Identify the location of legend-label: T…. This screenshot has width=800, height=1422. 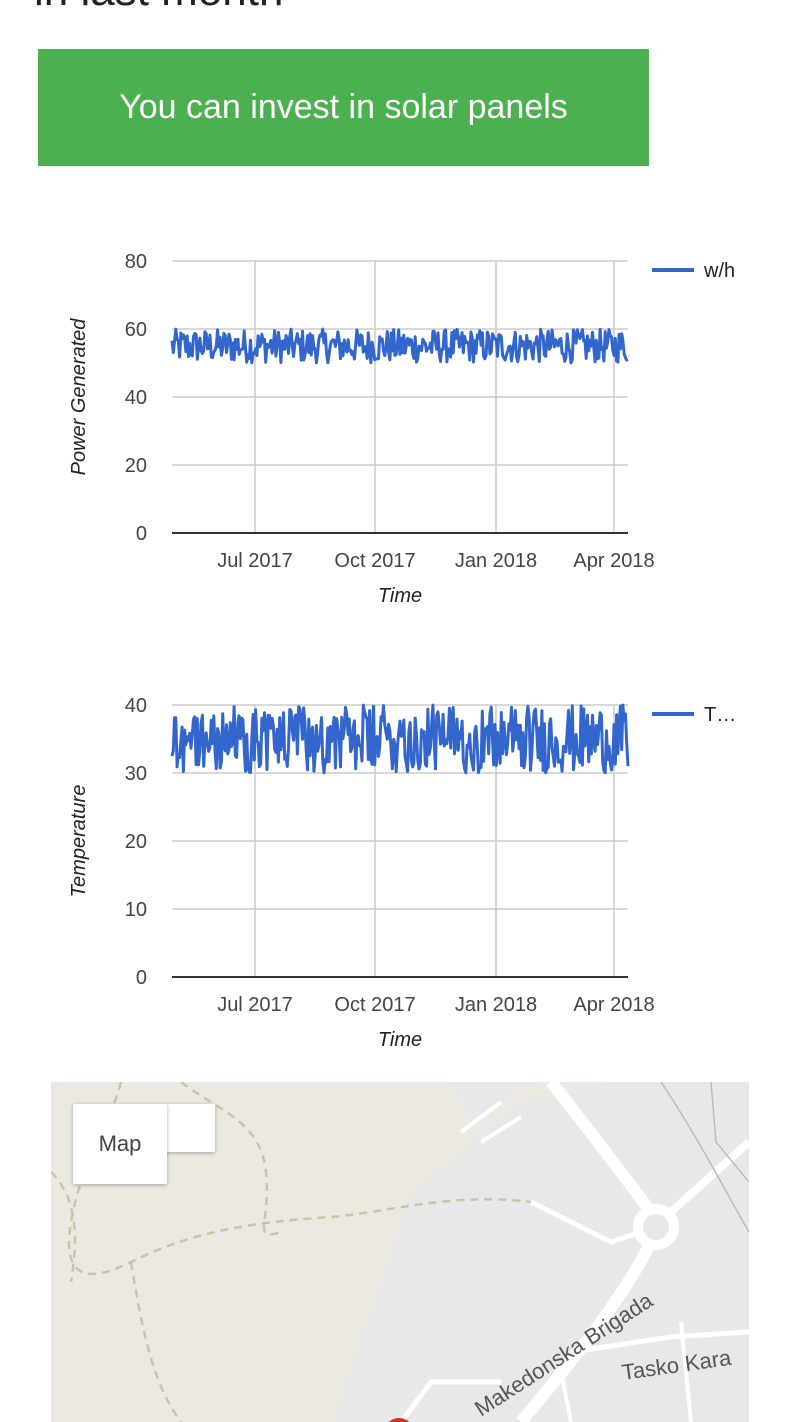
(720, 715).